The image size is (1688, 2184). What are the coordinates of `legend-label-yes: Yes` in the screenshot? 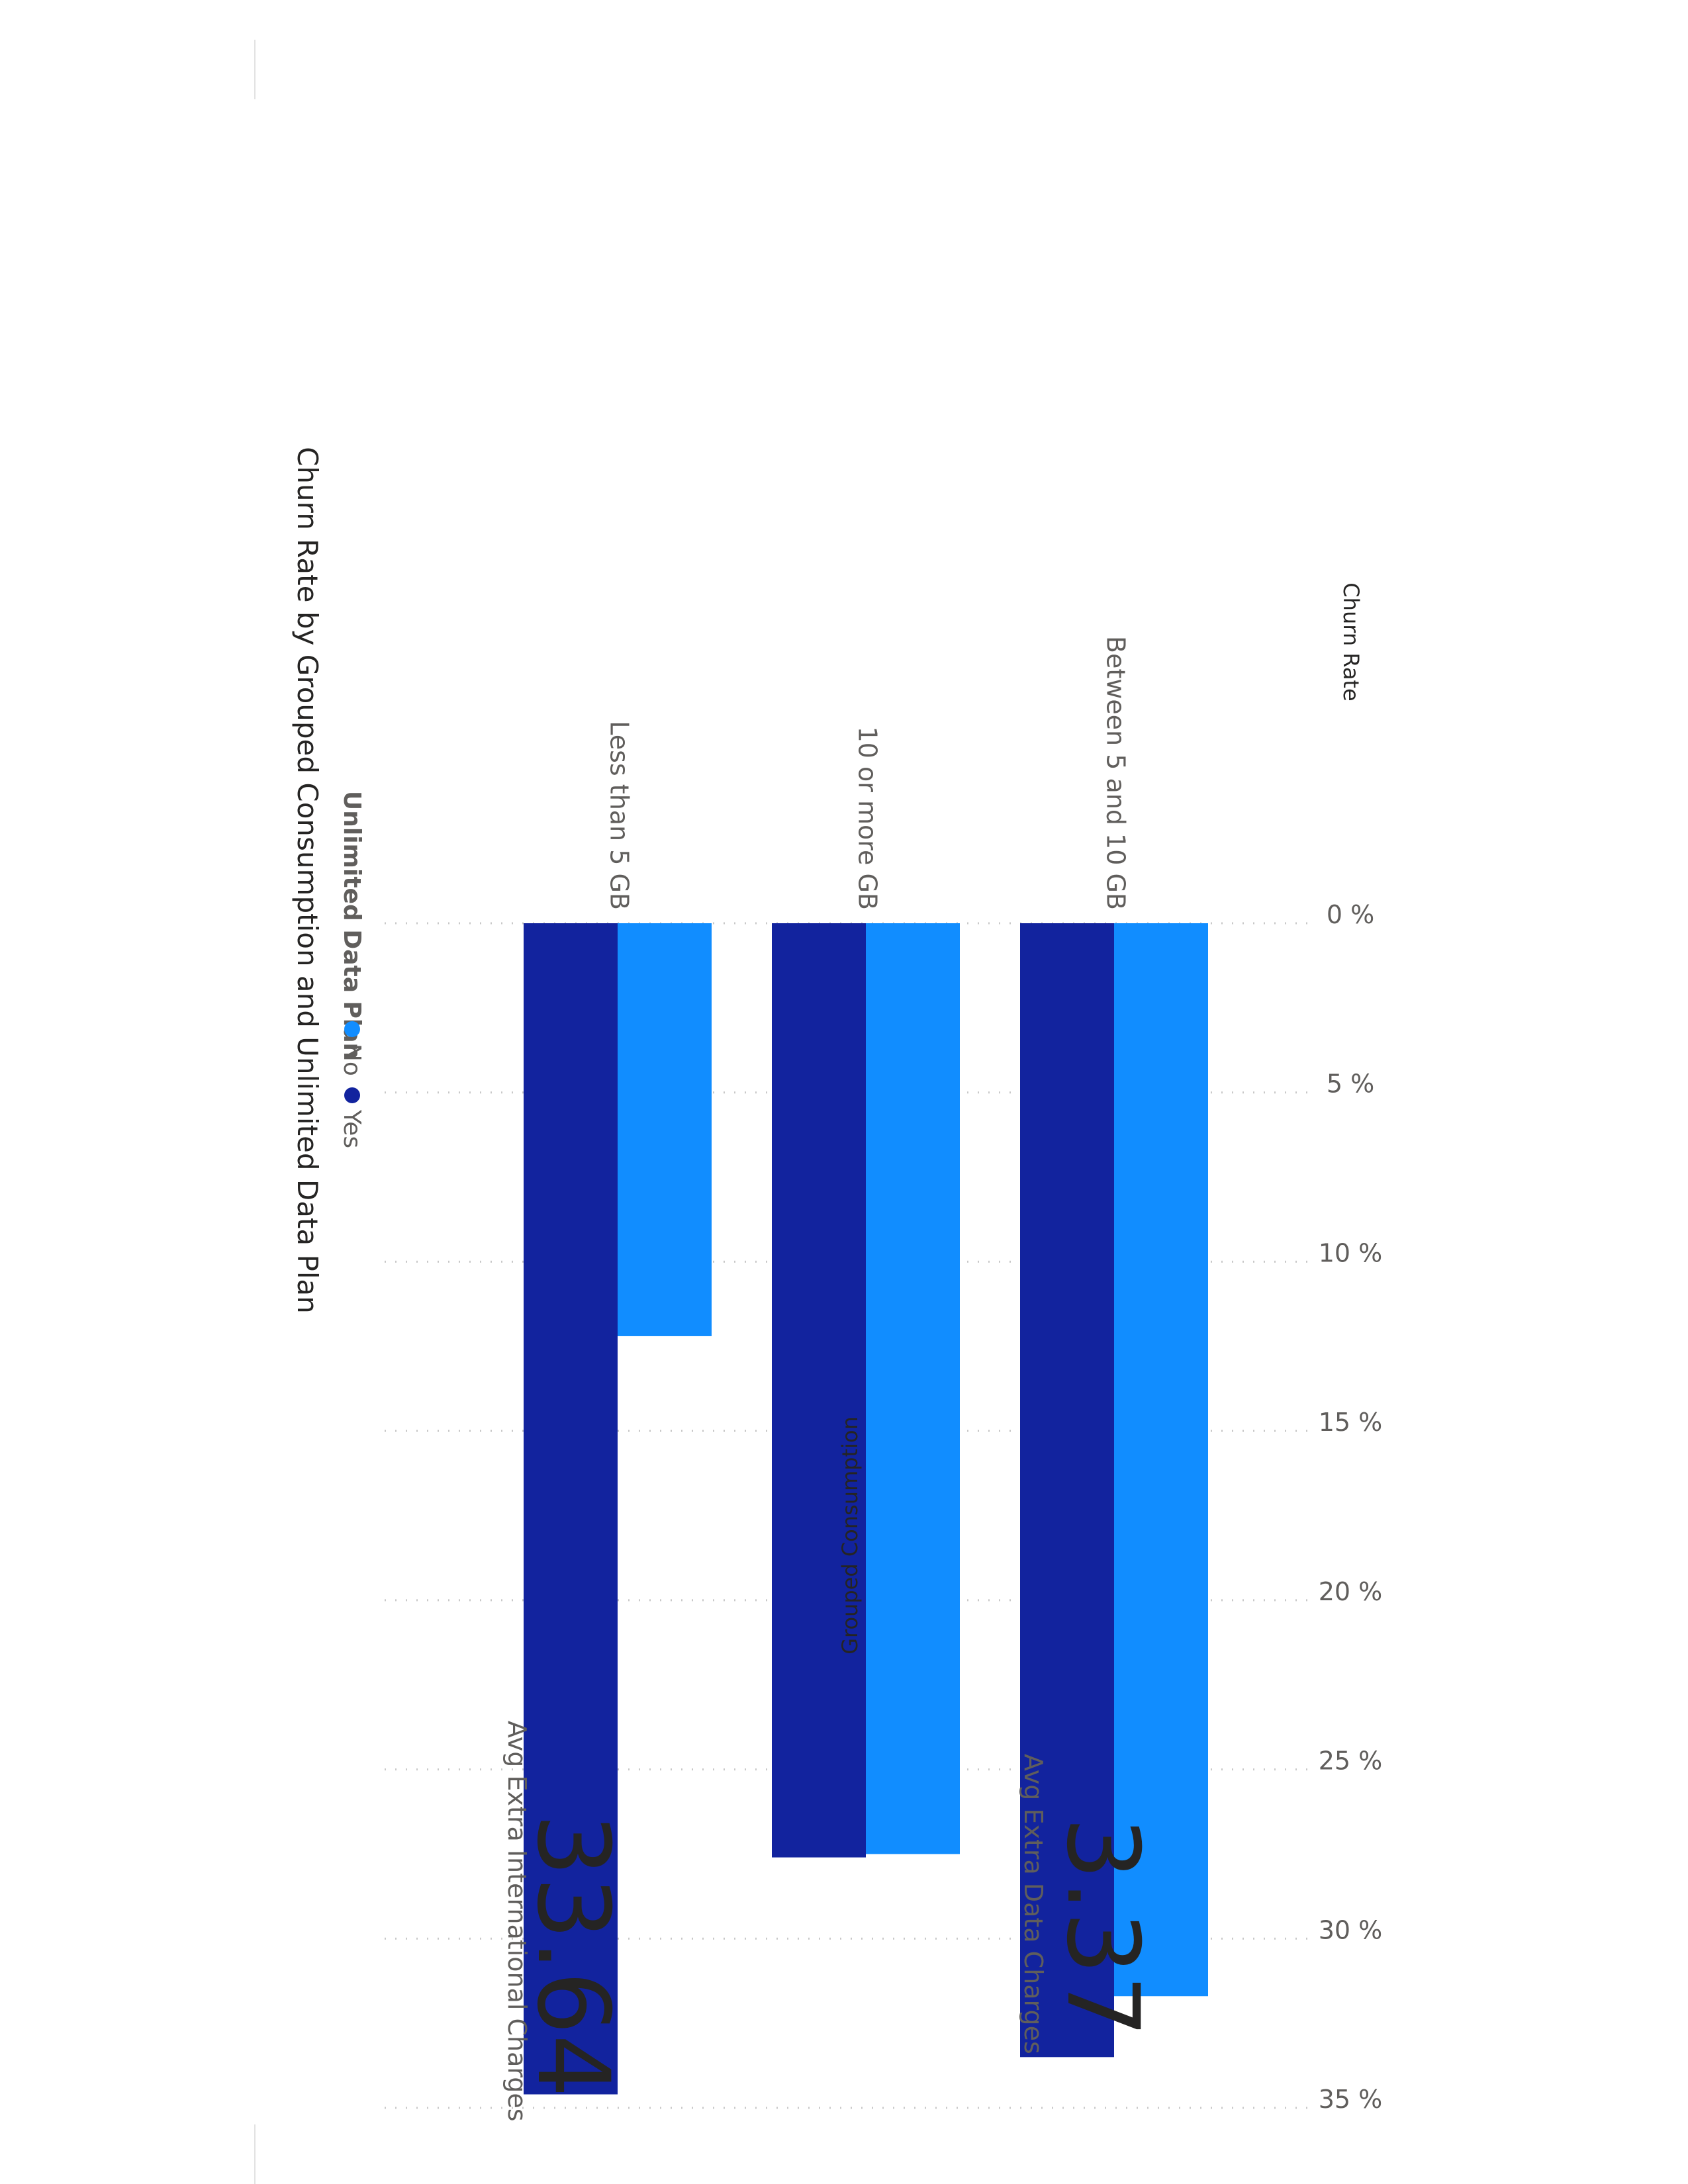 It's located at (351, 1128).